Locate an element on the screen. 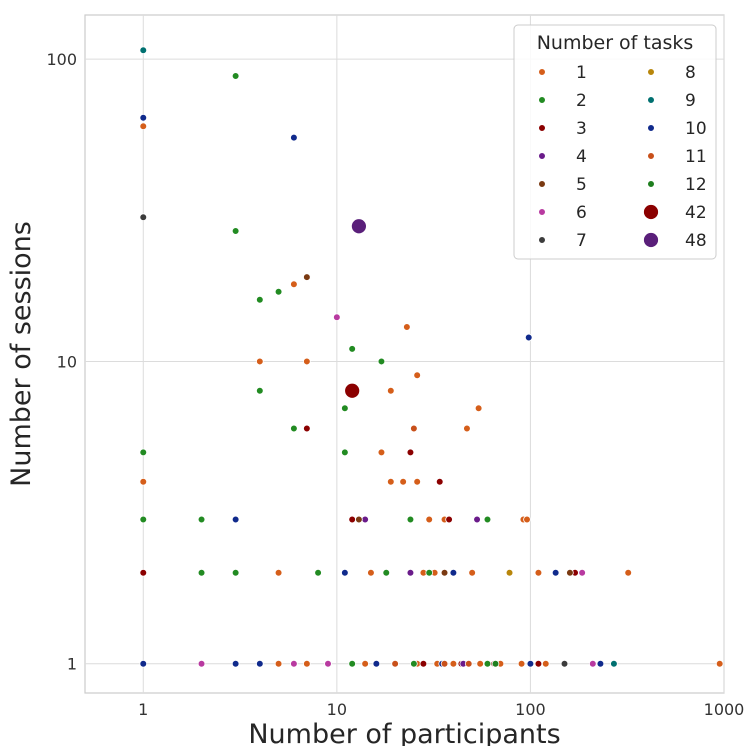 The width and height of the screenshot is (747, 746). y-axis-label: Number of sessions is located at coordinates (21, 354).